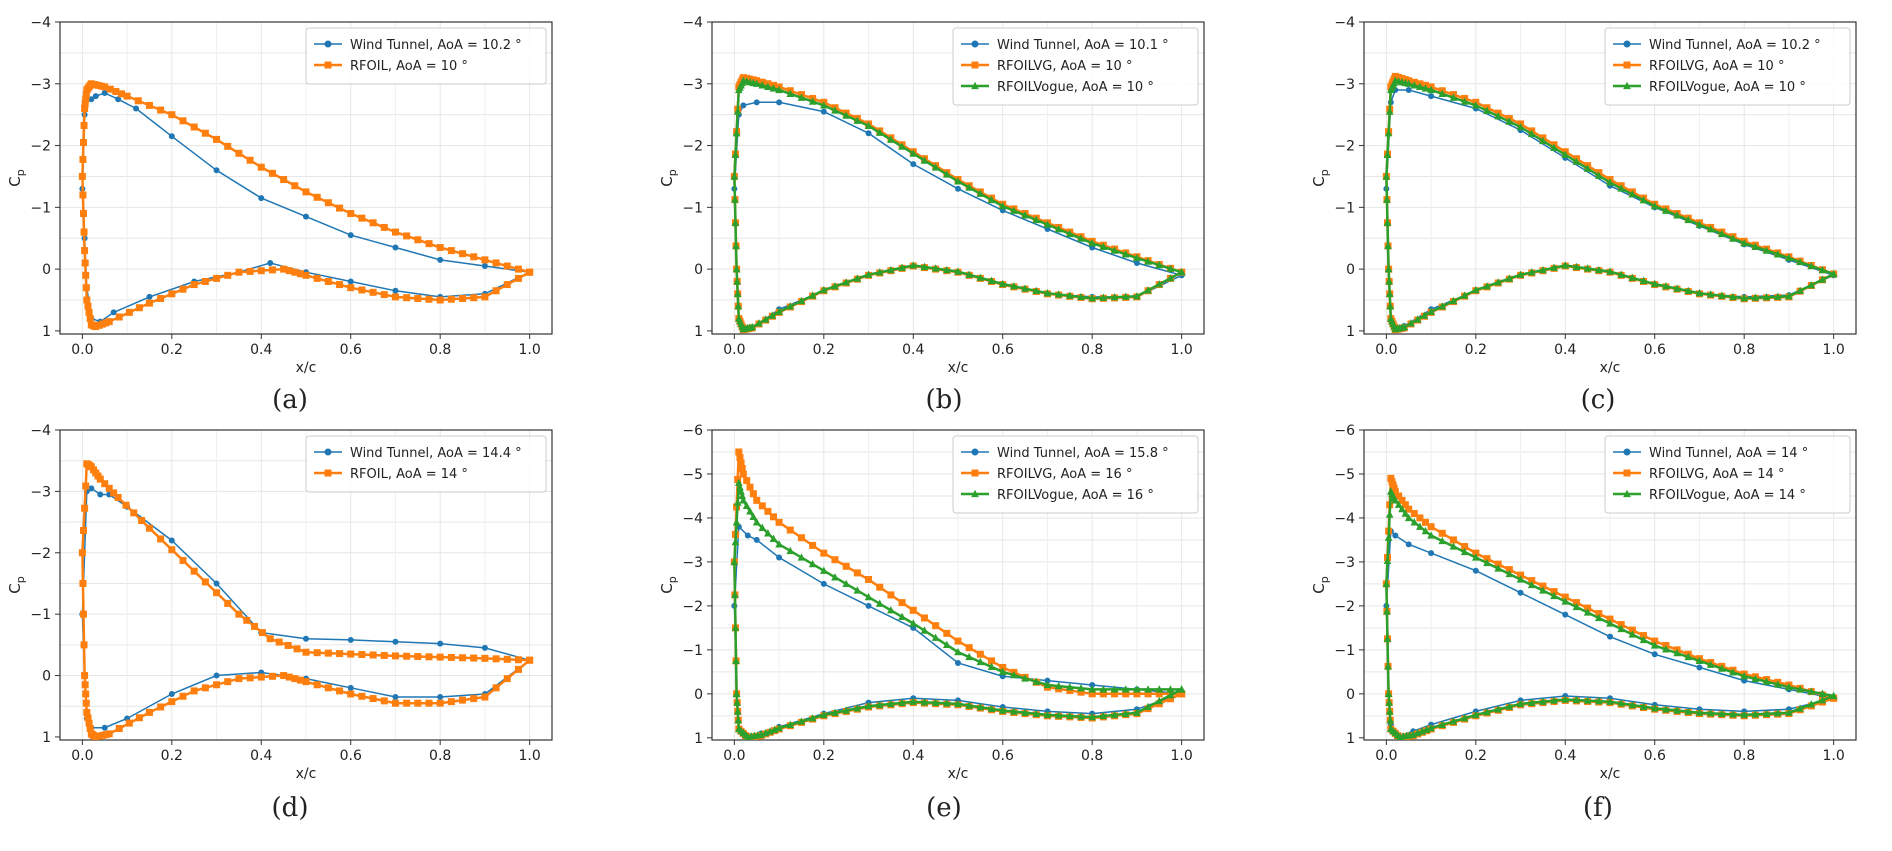 The width and height of the screenshot is (1892, 851). What do you see at coordinates (1075, 87) in the screenshot?
I see `legend-label: RFOILVogue, AoA = 10 °` at bounding box center [1075, 87].